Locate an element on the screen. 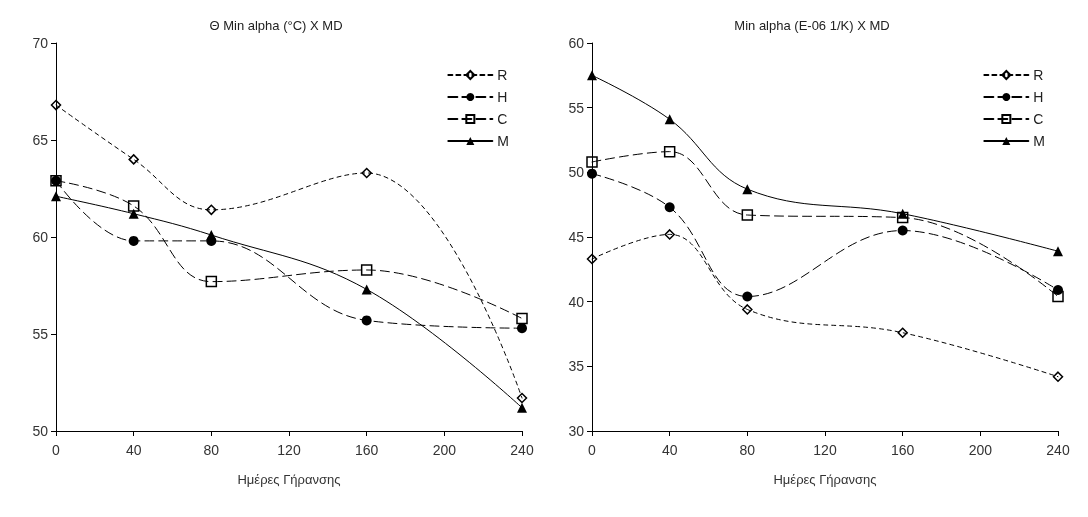  y-tick-label: 45 is located at coordinates (576, 237).